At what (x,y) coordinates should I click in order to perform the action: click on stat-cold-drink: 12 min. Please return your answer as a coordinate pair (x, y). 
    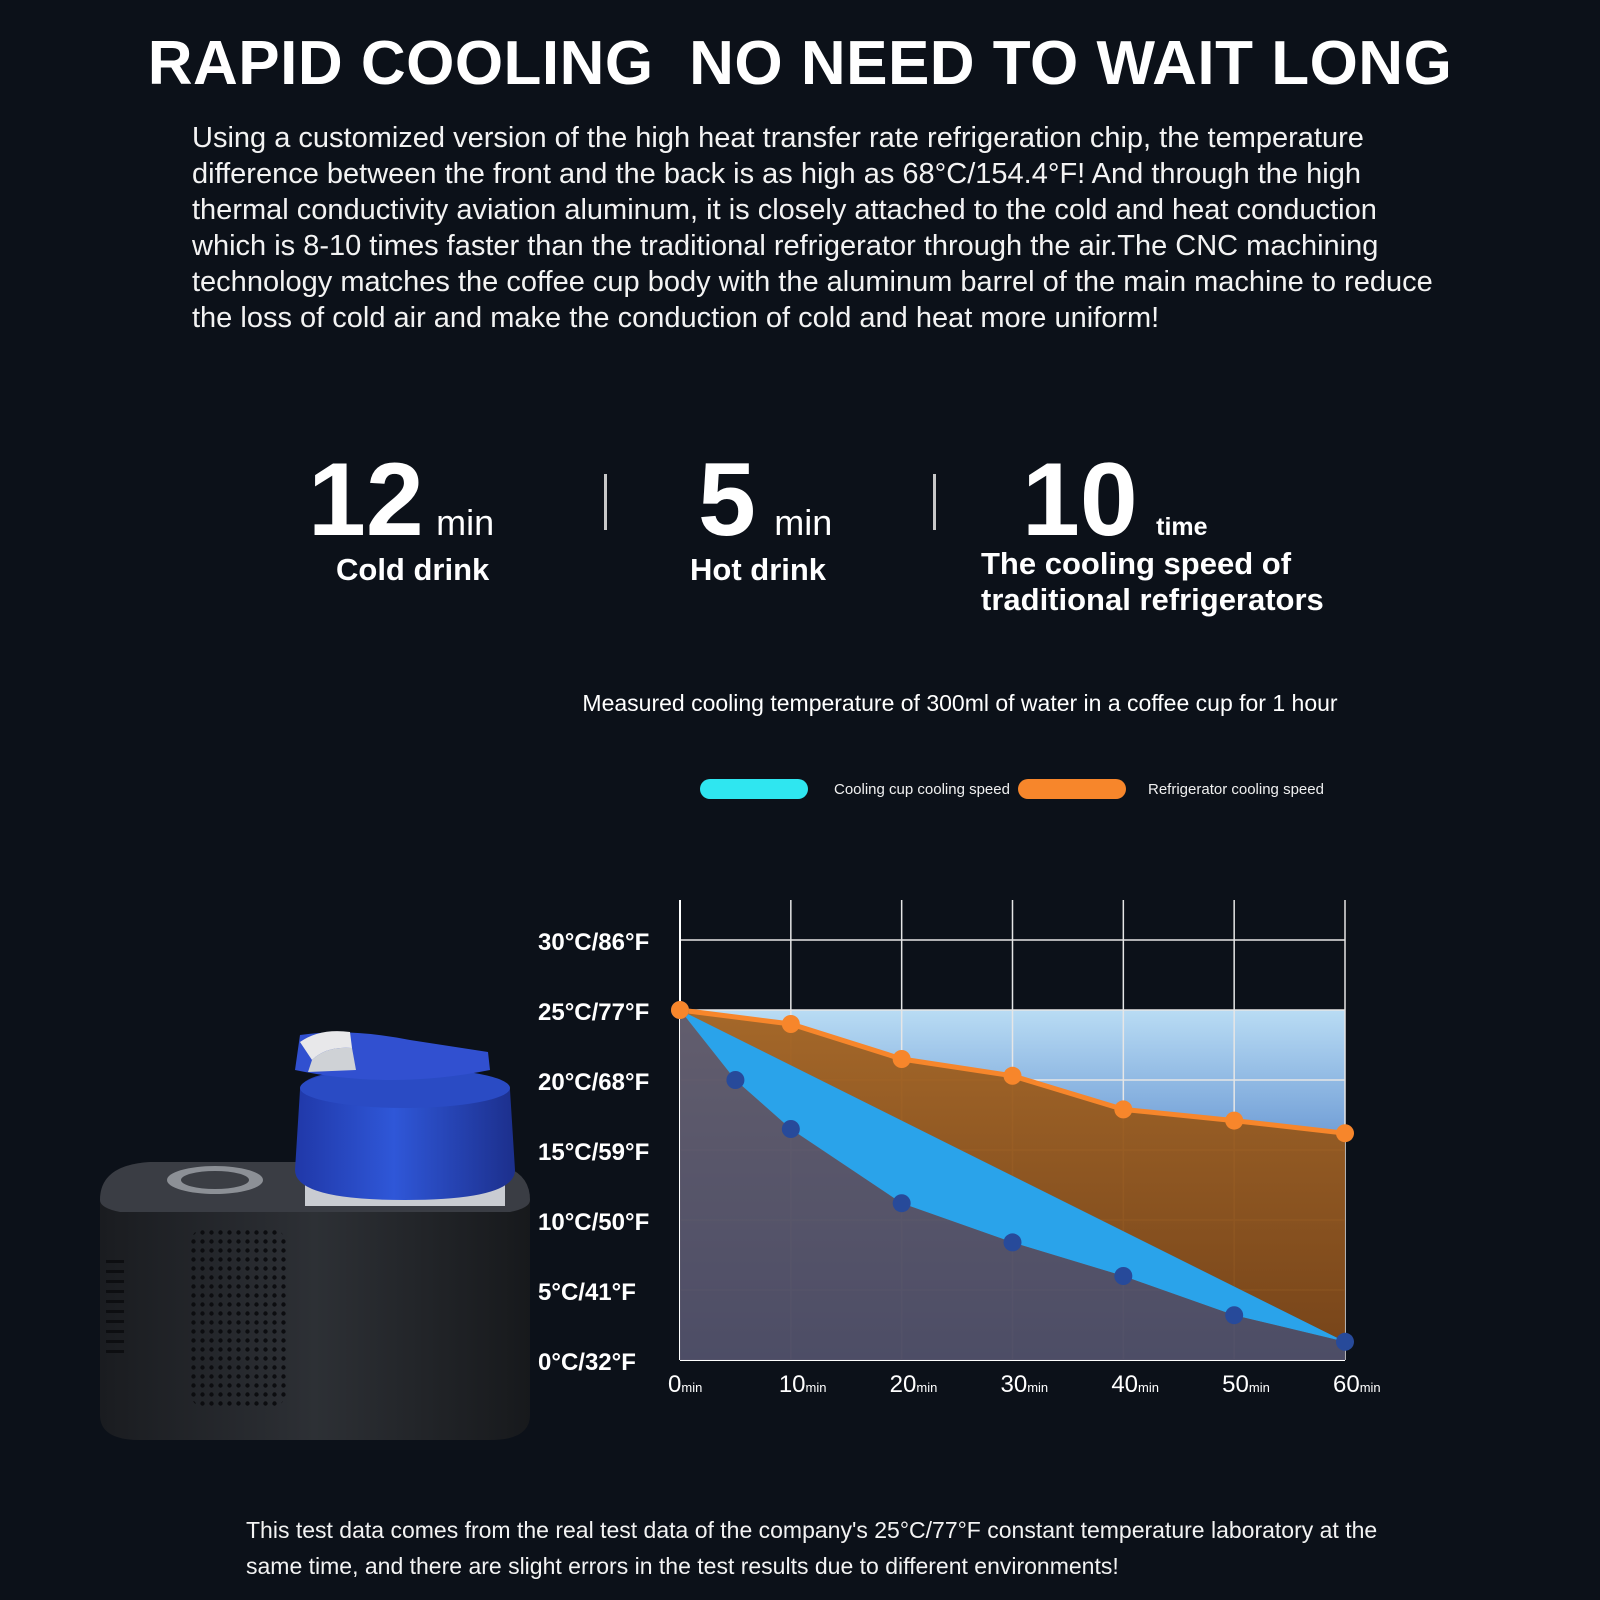
    Looking at the image, I should click on (401, 500).